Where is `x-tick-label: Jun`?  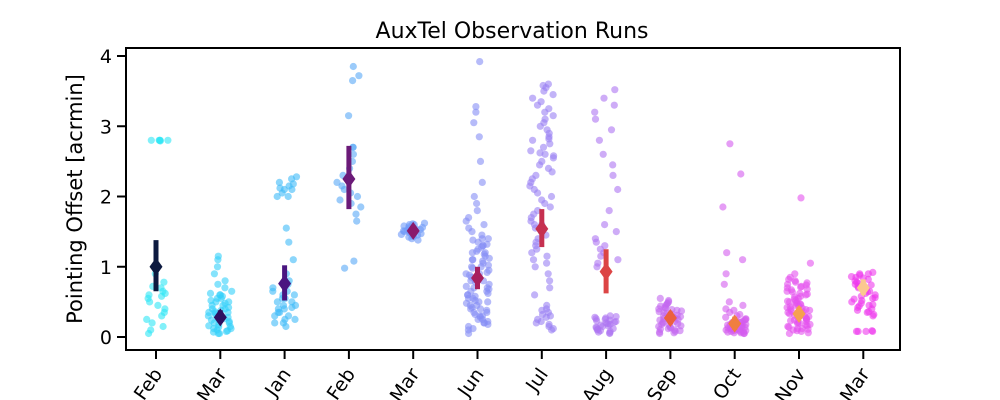
x-tick-label: Jun is located at coordinates (471, 382).